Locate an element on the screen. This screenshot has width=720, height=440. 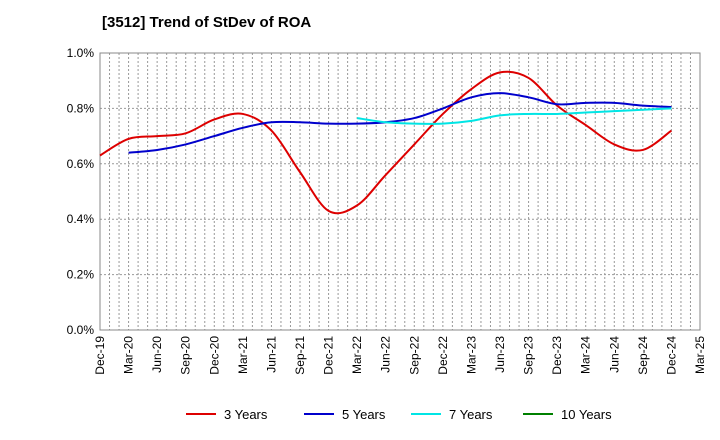
x-tick-label: Jun-22 is located at coordinates (386, 354).